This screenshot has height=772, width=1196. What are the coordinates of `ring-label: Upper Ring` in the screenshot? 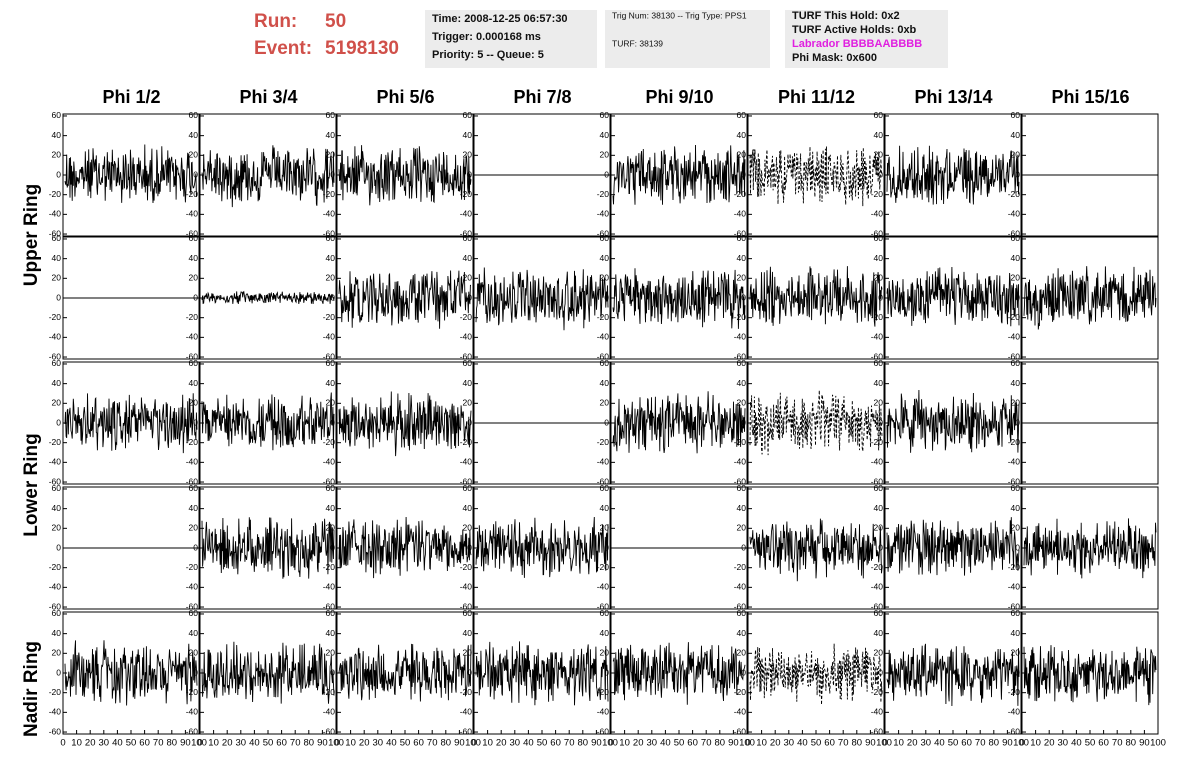 It's located at (31, 235).